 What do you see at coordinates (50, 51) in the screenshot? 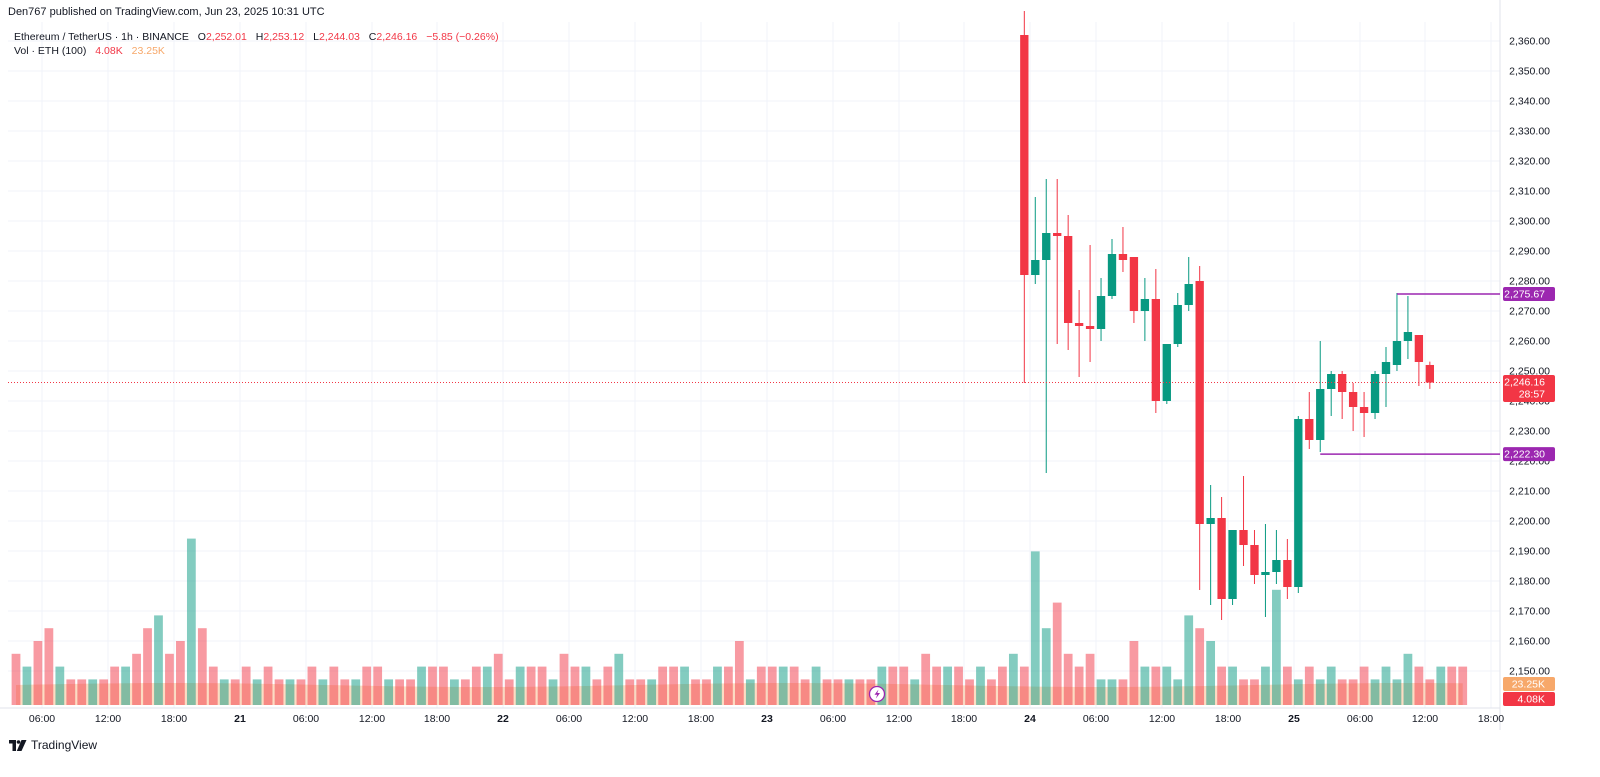
I see `volume-name: Vol · ETH (100)` at bounding box center [50, 51].